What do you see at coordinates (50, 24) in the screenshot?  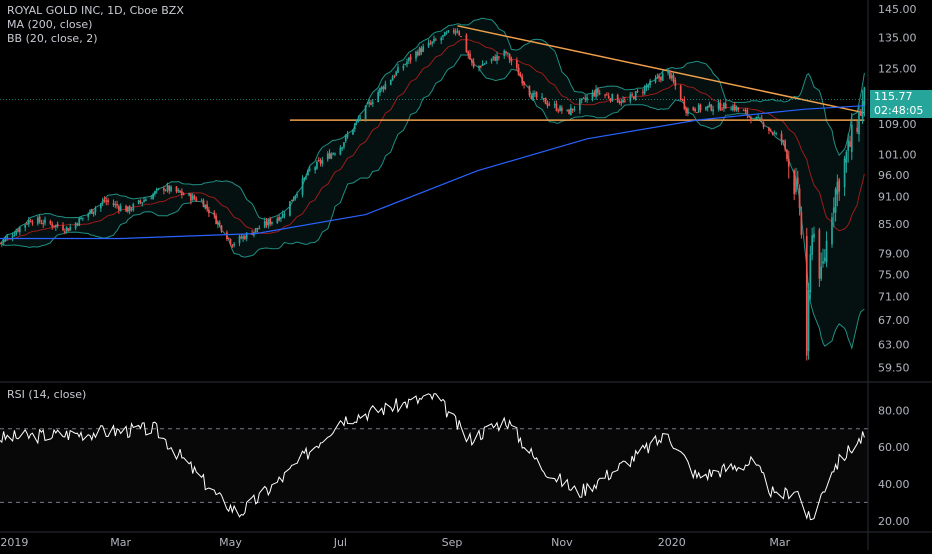 I see `ma-legend: MA (200, close)` at bounding box center [50, 24].